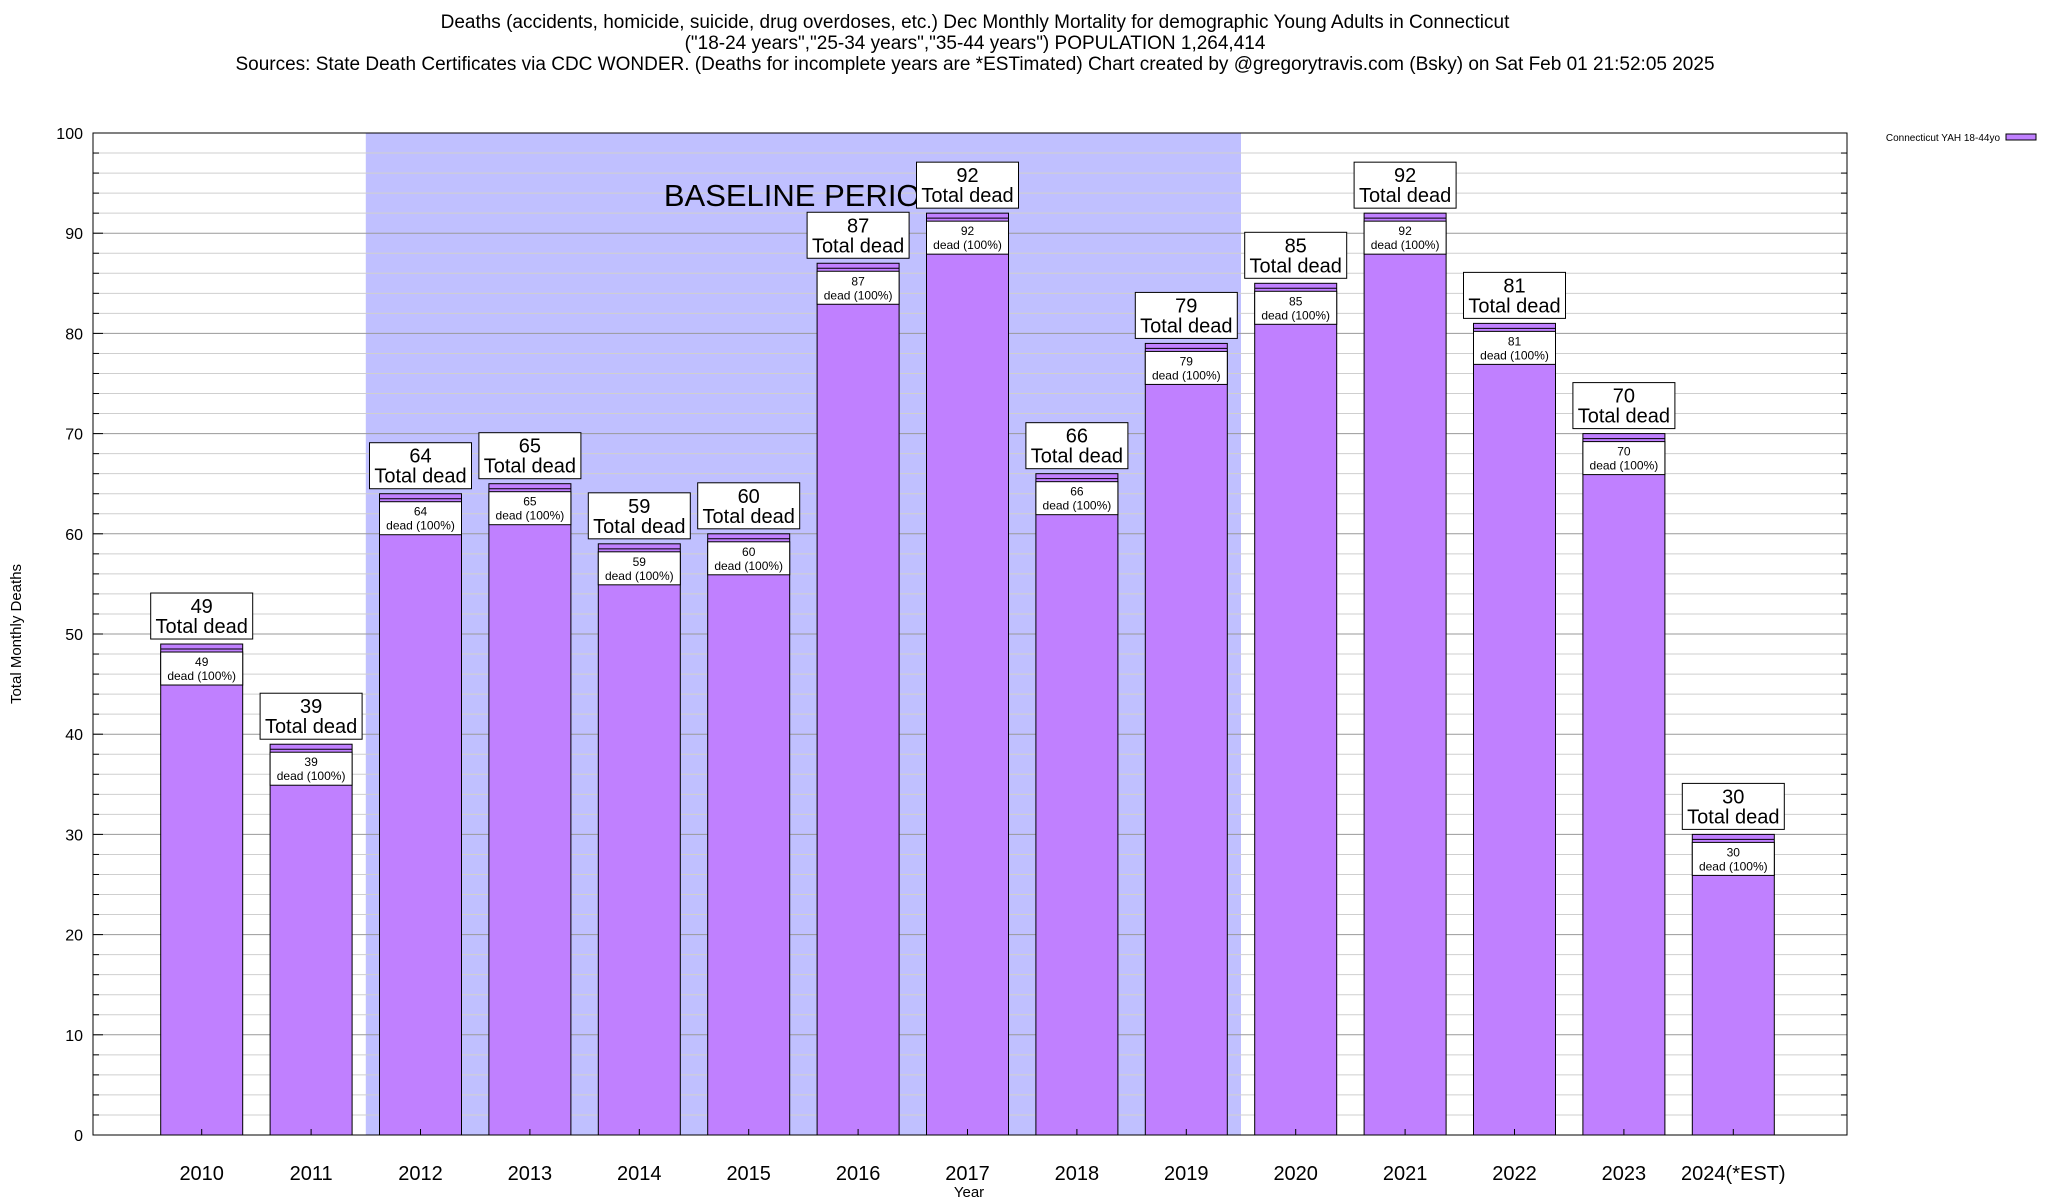  What do you see at coordinates (1514, 1174) in the screenshot?
I see `x-tick-label: 2022` at bounding box center [1514, 1174].